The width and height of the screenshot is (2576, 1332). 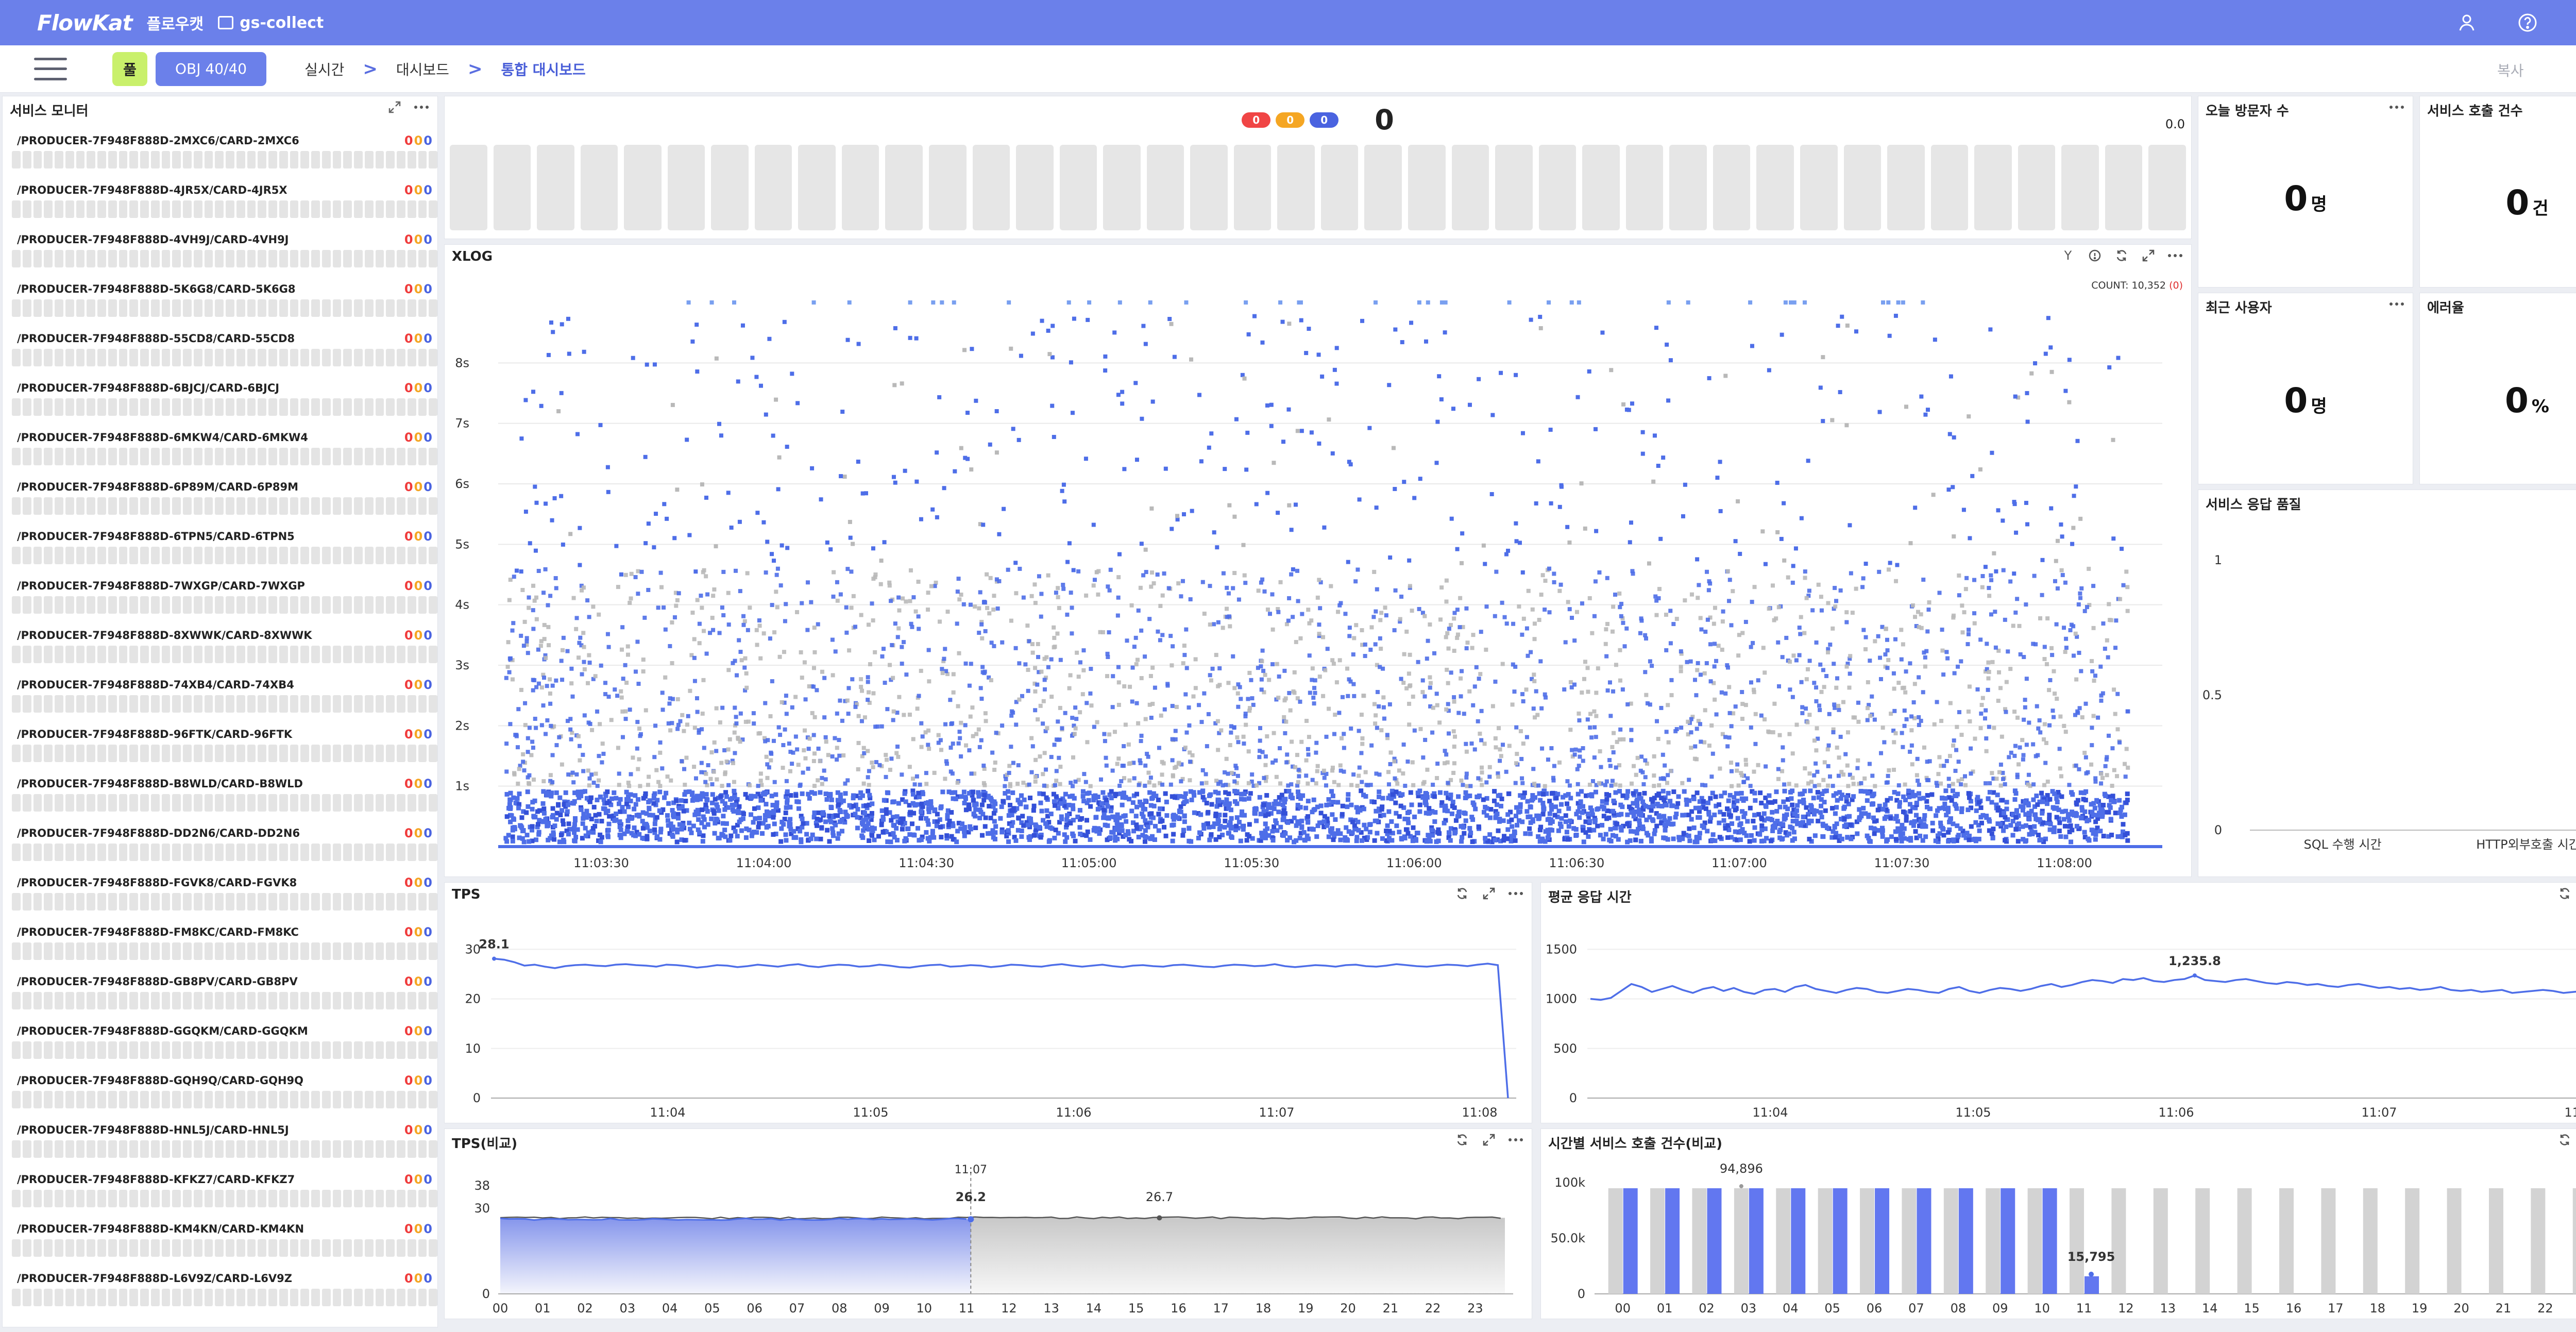 What do you see at coordinates (472, 256) in the screenshot?
I see `xlog-title: XLOG` at bounding box center [472, 256].